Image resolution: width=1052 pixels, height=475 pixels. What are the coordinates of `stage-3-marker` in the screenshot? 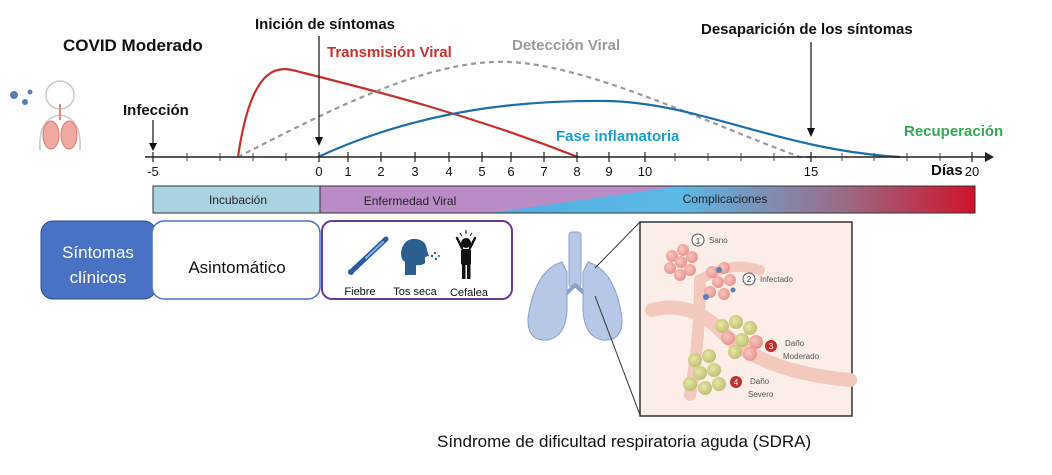 It's located at (771, 346).